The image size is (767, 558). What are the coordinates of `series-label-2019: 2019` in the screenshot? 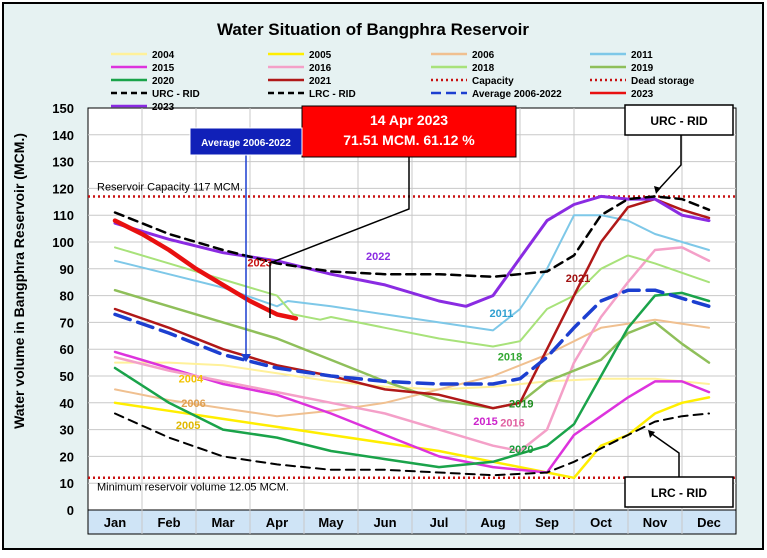 It's located at (521, 405).